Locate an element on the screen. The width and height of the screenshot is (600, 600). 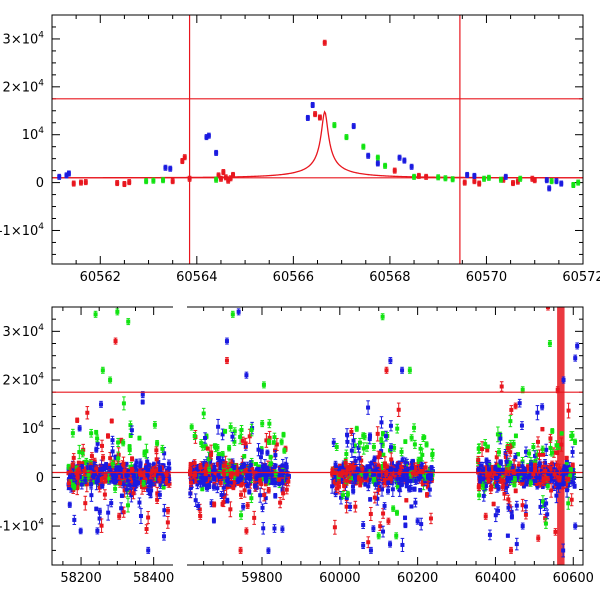
x-tick-label: 60562 is located at coordinates (100, 277).